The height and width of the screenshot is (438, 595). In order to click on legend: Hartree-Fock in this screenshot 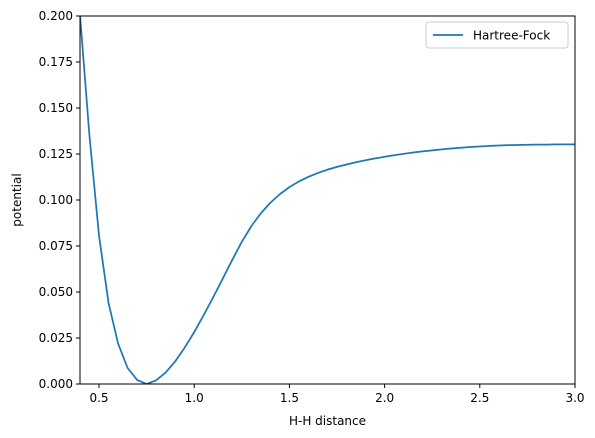, I will do `click(497, 35)`.